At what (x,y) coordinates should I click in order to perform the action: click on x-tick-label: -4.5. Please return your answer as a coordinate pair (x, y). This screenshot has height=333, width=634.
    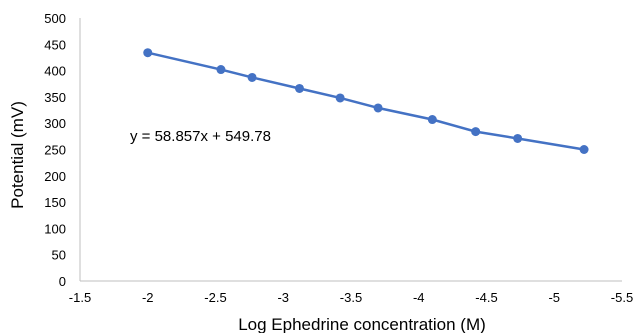
    Looking at the image, I should click on (486, 297).